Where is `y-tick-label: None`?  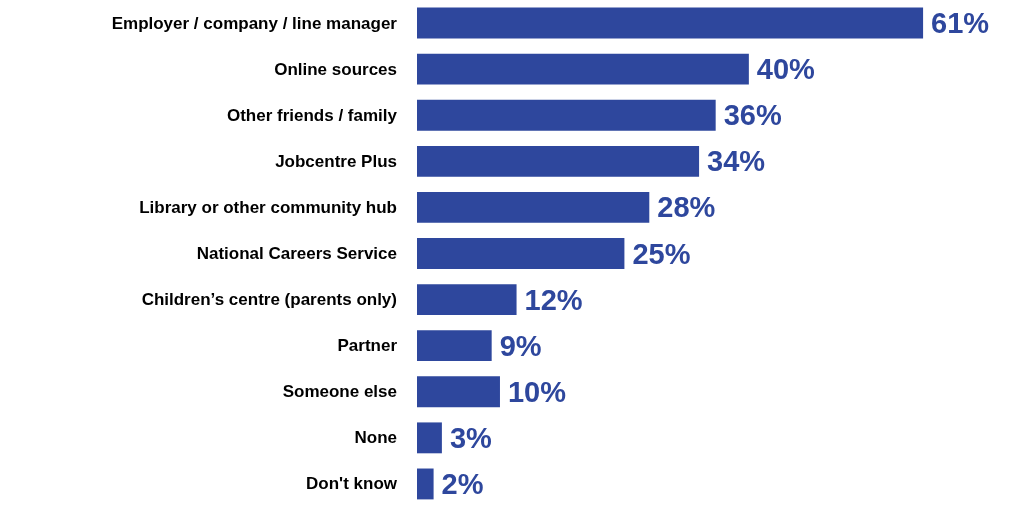 y-tick-label: None is located at coordinates (375, 438).